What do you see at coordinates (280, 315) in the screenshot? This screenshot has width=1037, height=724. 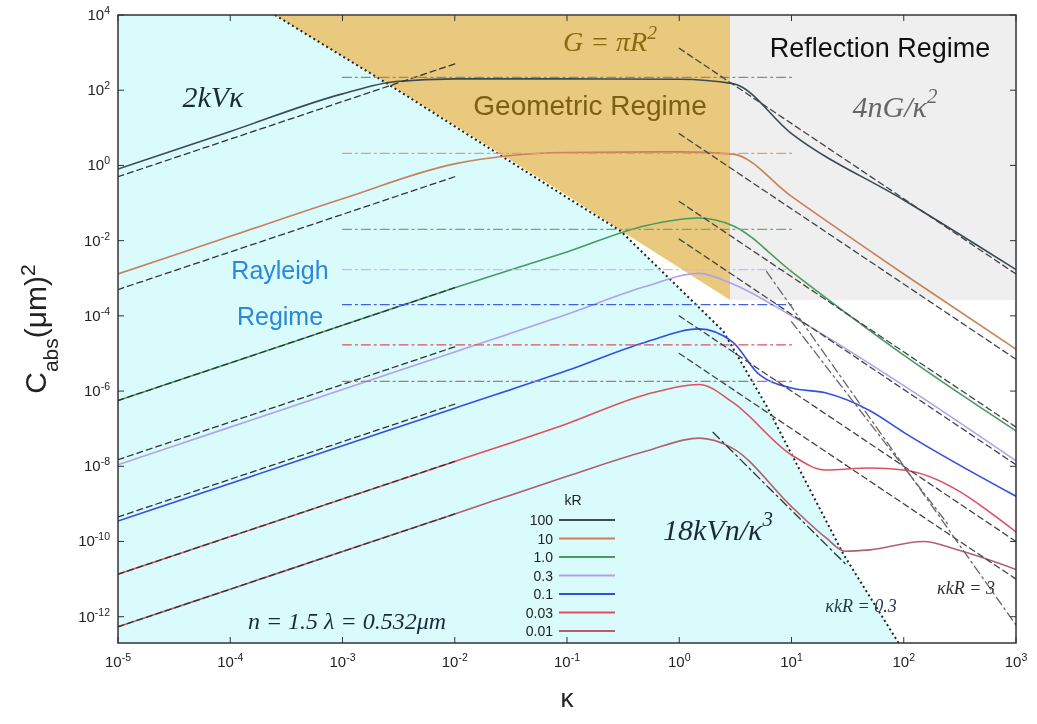 I see `annotation: Regime` at bounding box center [280, 315].